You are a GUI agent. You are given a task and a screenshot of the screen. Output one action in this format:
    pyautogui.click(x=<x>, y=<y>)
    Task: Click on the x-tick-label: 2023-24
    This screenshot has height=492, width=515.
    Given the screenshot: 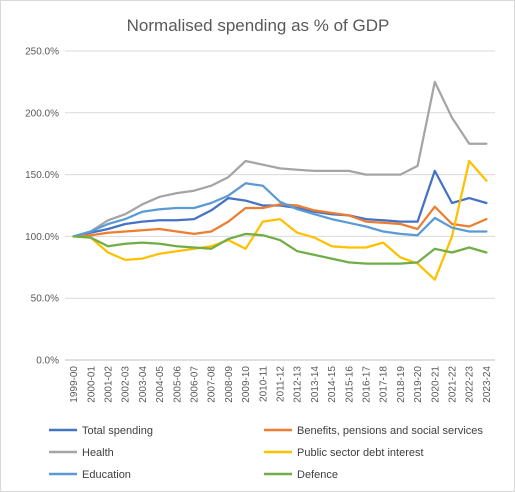 What is the action you would take?
    pyautogui.click(x=487, y=384)
    